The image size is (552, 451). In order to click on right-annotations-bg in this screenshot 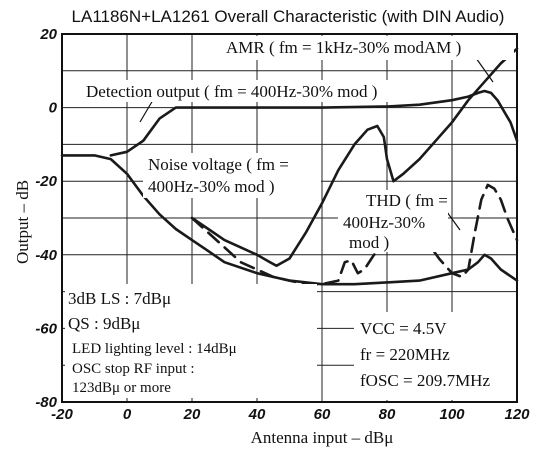, I will do `click(435, 356)`.